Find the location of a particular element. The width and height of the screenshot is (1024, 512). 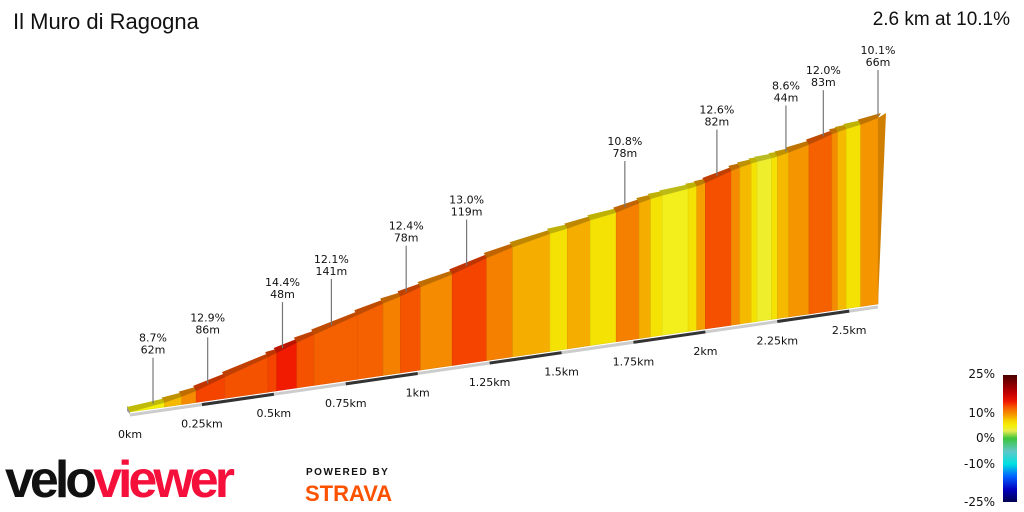

logo-viewer: viewer is located at coordinates (164, 480).